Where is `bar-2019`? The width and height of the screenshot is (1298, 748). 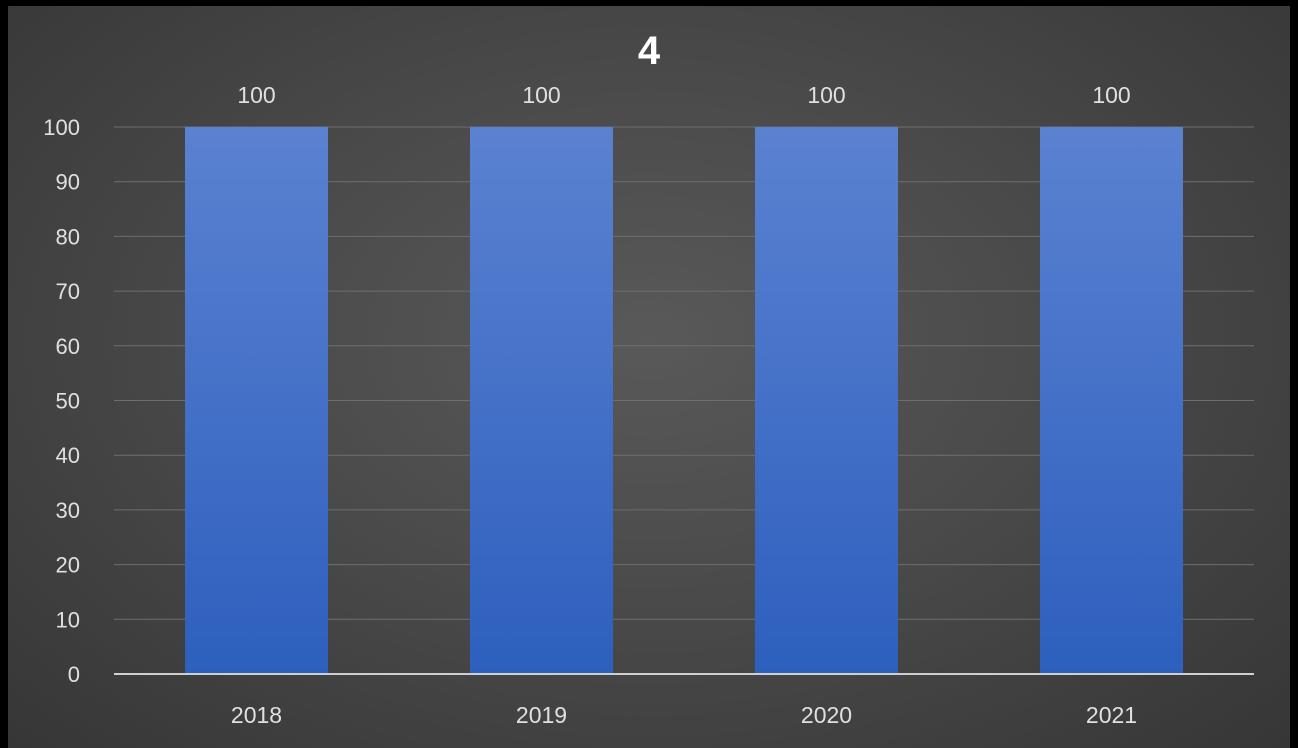 bar-2019 is located at coordinates (541, 400).